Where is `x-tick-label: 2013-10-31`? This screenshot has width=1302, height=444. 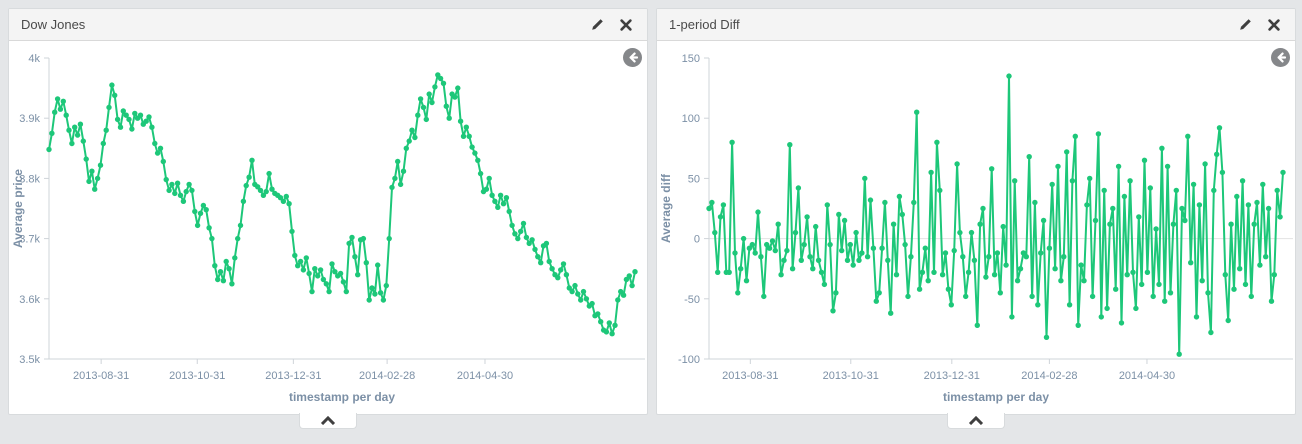
x-tick-label: 2013-10-31 is located at coordinates (197, 376).